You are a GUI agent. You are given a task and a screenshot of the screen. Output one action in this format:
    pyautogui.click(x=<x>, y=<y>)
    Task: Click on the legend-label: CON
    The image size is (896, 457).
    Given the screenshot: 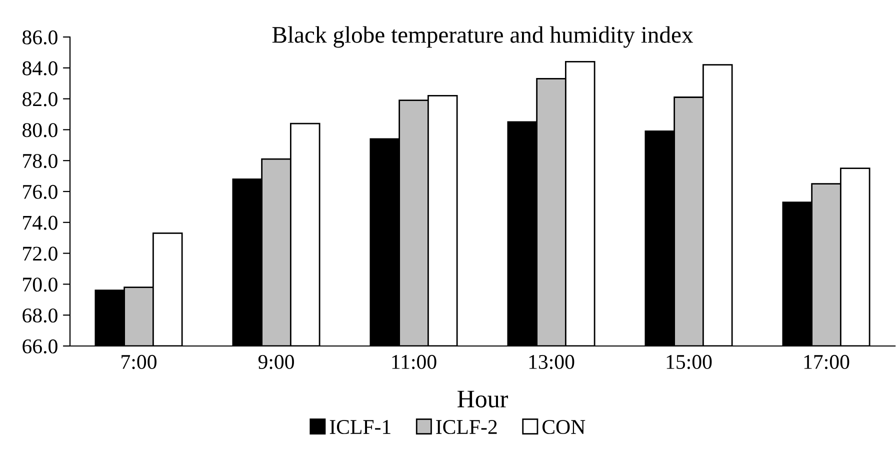 What is the action you would take?
    pyautogui.click(x=564, y=427)
    